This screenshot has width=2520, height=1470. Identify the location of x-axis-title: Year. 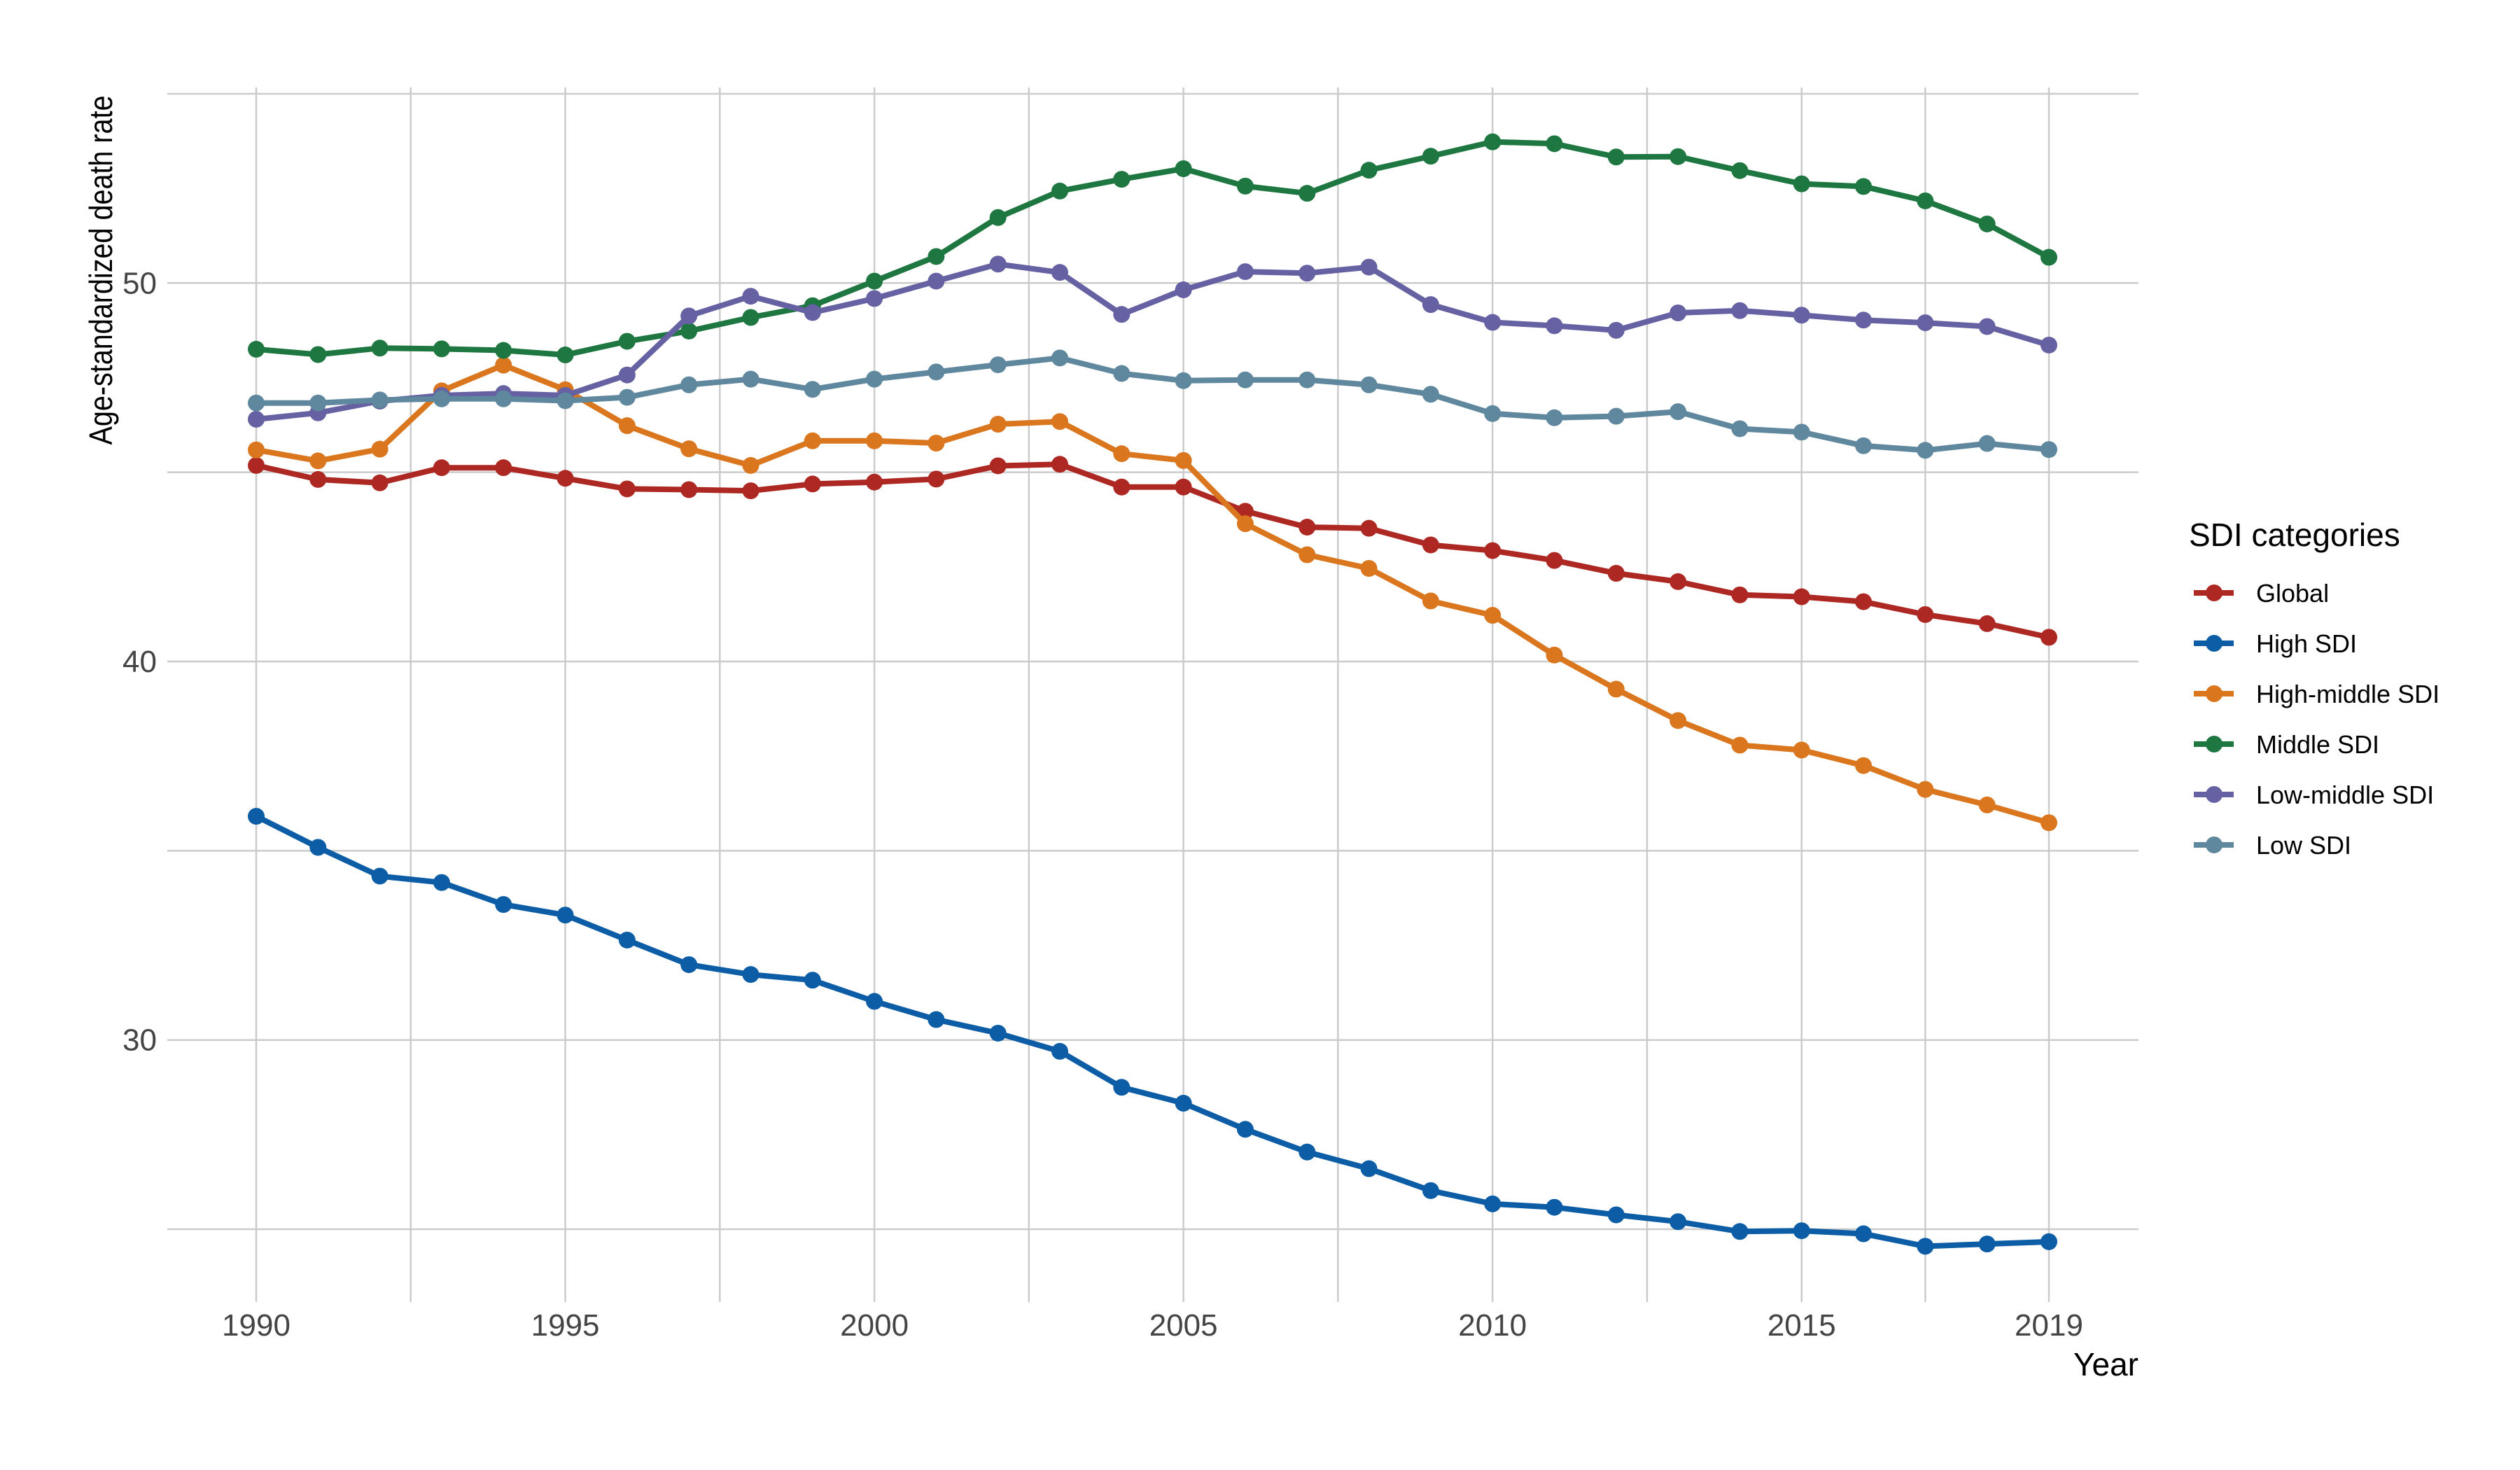
(2105, 1364).